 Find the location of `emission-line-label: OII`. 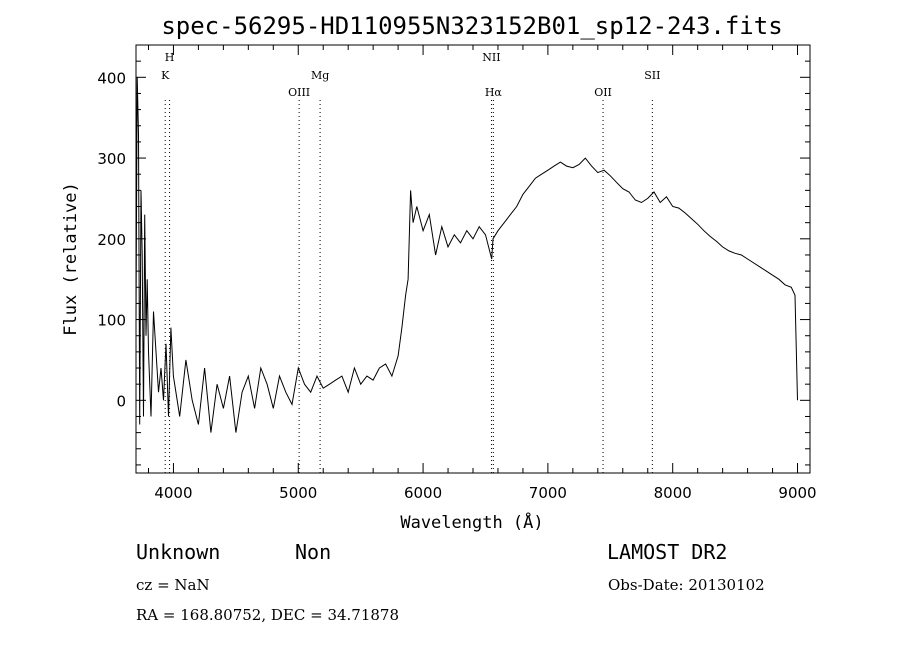

emission-line-label: OII is located at coordinates (603, 92).